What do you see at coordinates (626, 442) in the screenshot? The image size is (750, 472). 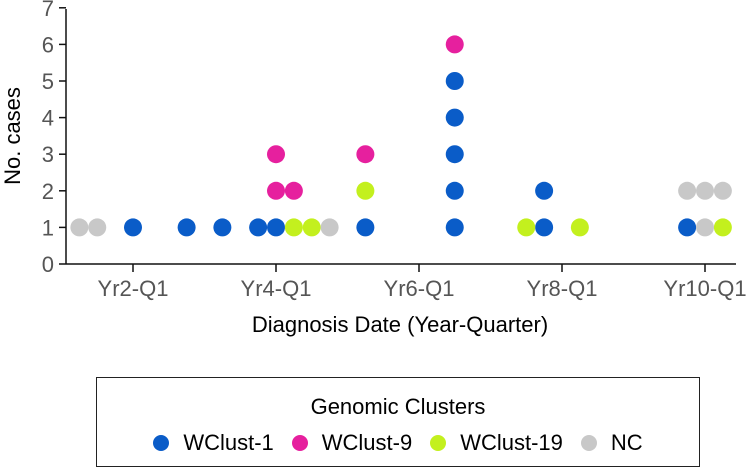 I see `legend-label: NC` at bounding box center [626, 442].